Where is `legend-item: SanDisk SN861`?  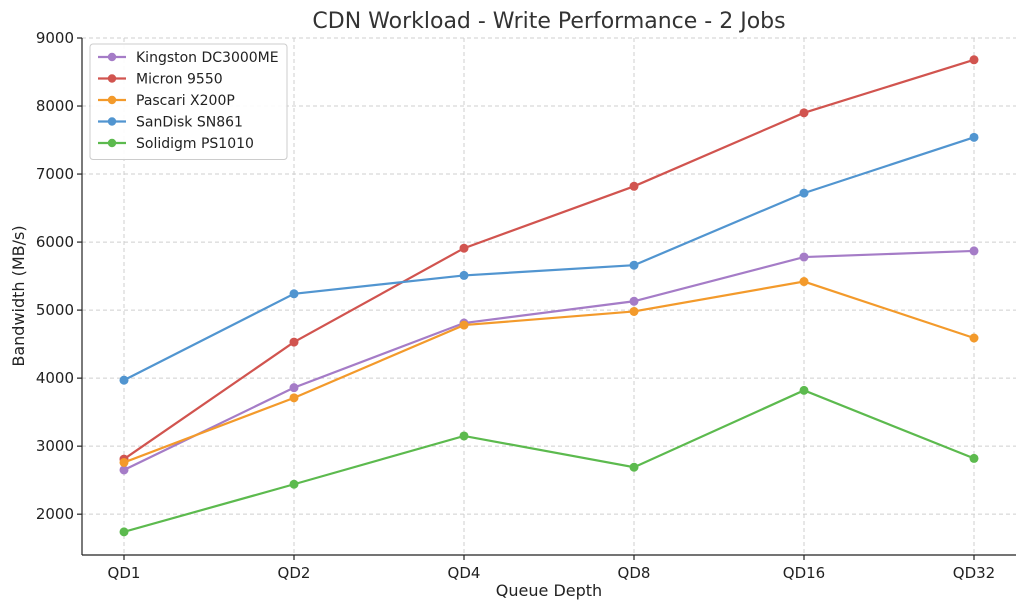
legend-item: SanDisk SN861 is located at coordinates (170, 123).